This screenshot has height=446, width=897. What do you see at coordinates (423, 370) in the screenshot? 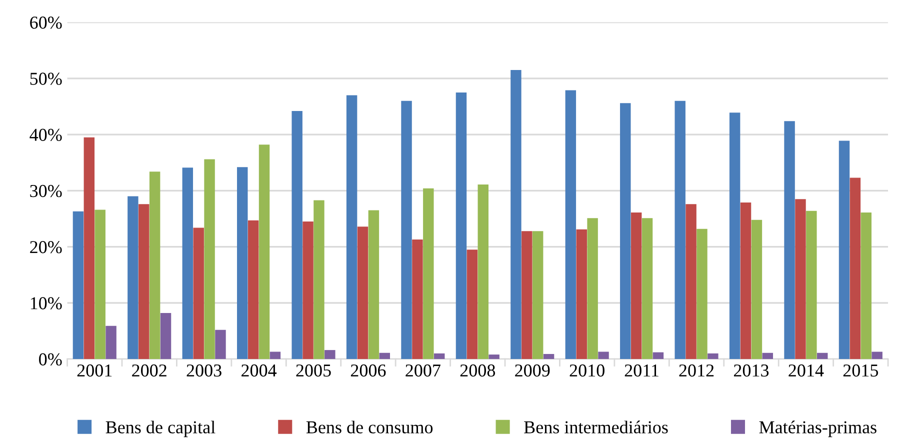
I see `x-tick-label: 2007` at bounding box center [423, 370].